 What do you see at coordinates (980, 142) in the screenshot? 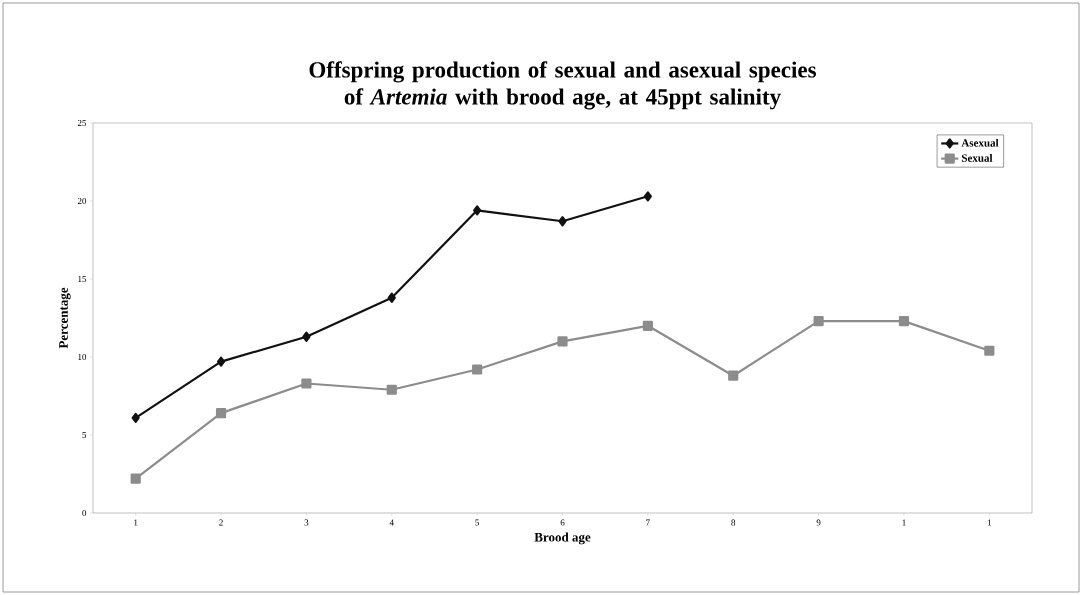
I see `legend-label: Asexual` at bounding box center [980, 142].